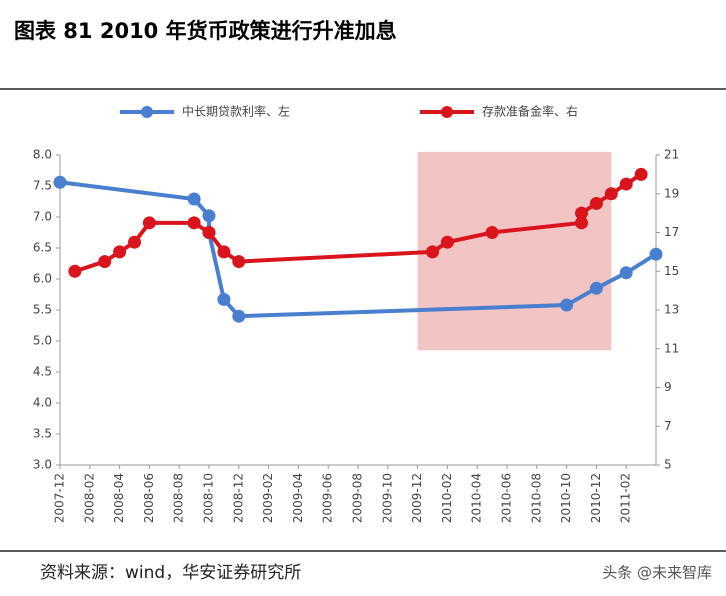  Describe the element at coordinates (60, 498) in the screenshot. I see `x-tick-label: 2007-12` at that location.